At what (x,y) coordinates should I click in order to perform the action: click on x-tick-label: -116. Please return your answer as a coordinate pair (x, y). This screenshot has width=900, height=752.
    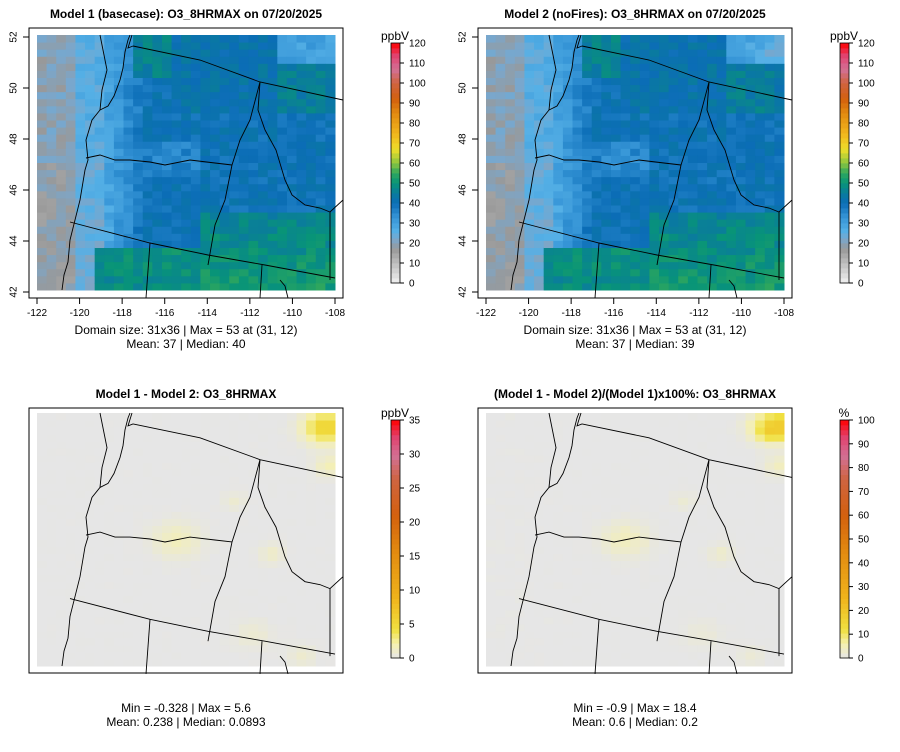
    Looking at the image, I should click on (165, 313).